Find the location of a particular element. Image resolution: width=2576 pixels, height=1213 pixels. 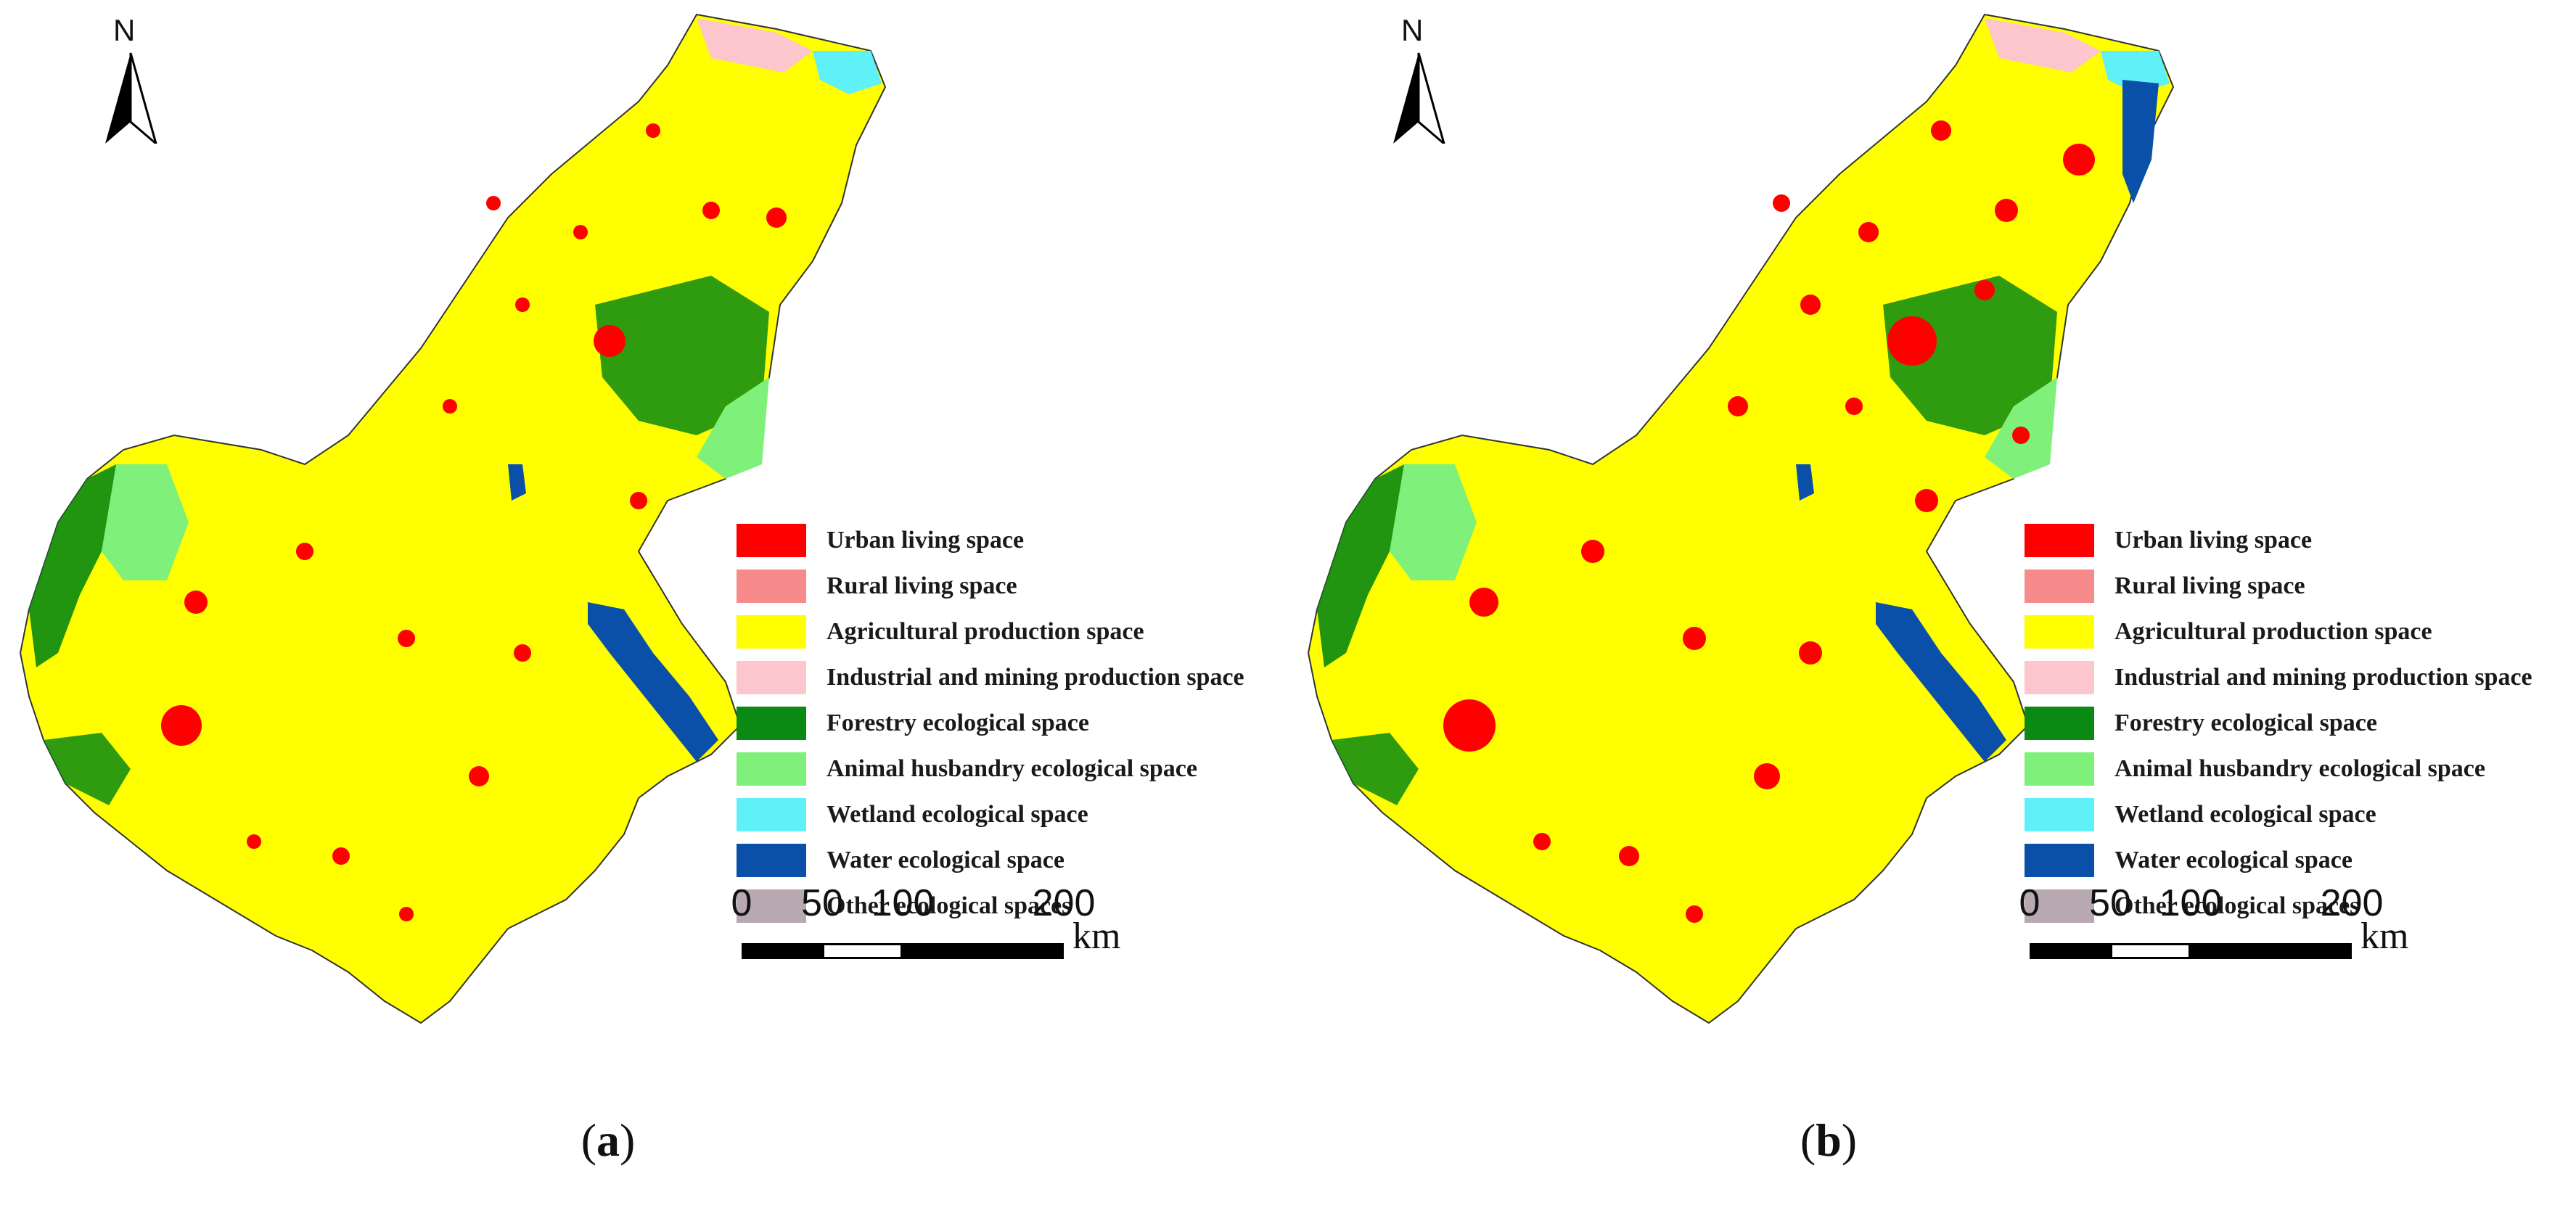

forest-west-b is located at coordinates (1360, 565).